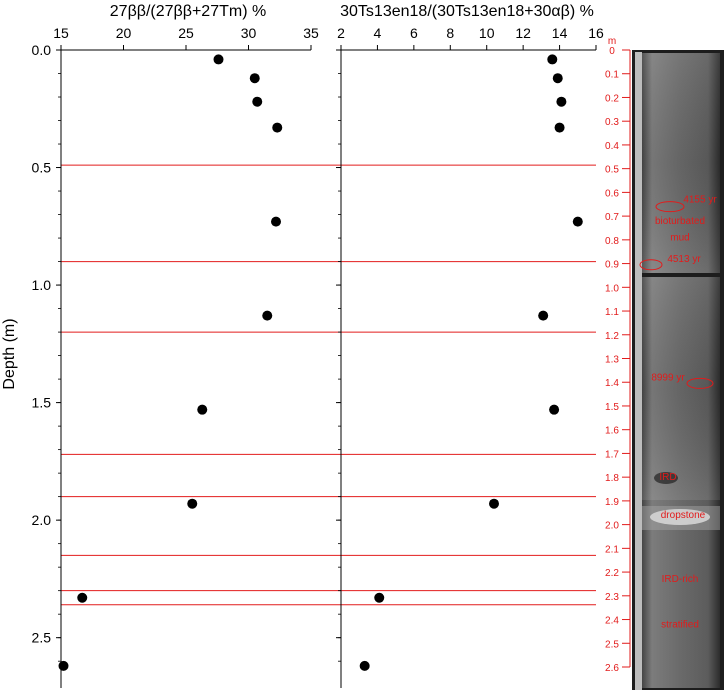 The width and height of the screenshot is (724, 690). What do you see at coordinates (42, 285) in the screenshot?
I see `y-tick-label: 1.0` at bounding box center [42, 285].